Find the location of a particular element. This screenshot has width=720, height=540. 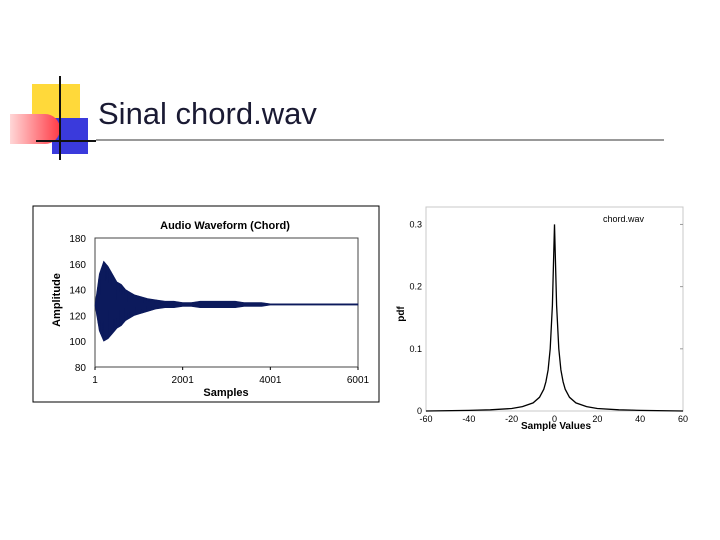

waveform-xlabel: Samples is located at coordinates (225, 393).